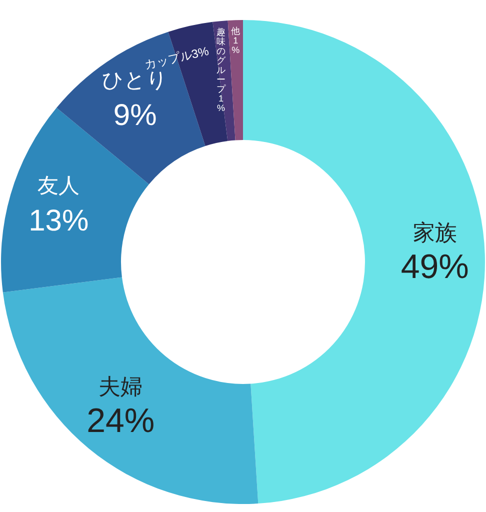 The image size is (486, 512). What do you see at coordinates (120, 421) in the screenshot?
I see `data-label: 24%` at bounding box center [120, 421].